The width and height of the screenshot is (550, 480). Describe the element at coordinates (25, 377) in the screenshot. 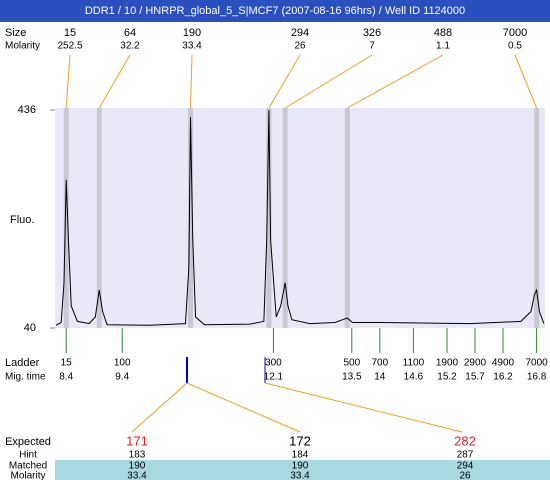

I see `mig-time-label: Mig. time` at that location.